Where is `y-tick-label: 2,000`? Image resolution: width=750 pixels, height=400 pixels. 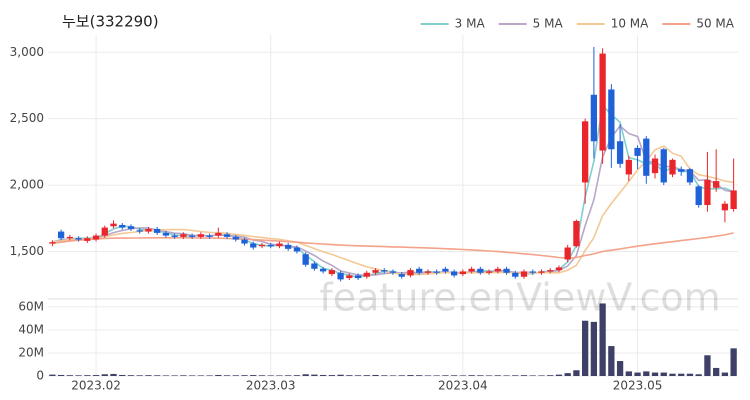
y-tick-label: 2,000 is located at coordinates (27, 185).